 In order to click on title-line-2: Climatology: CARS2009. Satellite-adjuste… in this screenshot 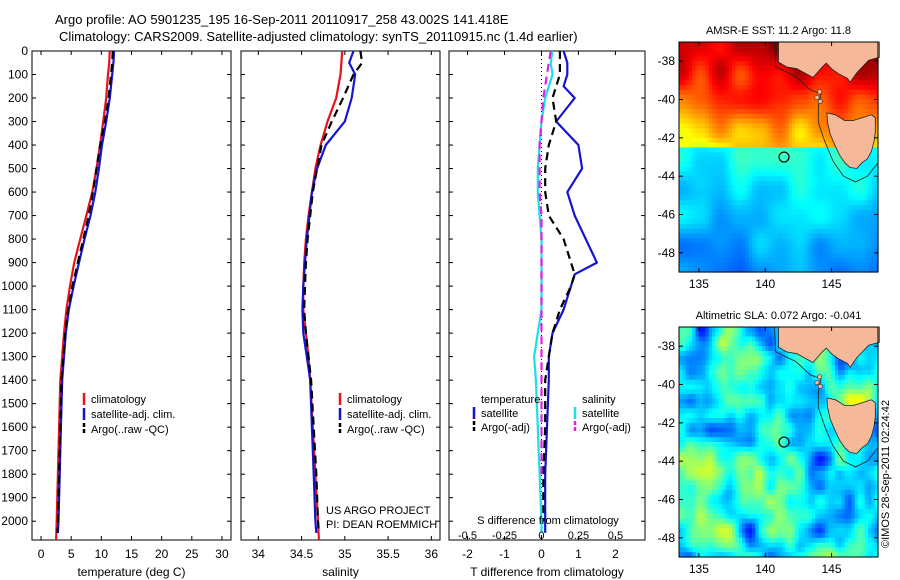, I will do `click(318, 36)`.